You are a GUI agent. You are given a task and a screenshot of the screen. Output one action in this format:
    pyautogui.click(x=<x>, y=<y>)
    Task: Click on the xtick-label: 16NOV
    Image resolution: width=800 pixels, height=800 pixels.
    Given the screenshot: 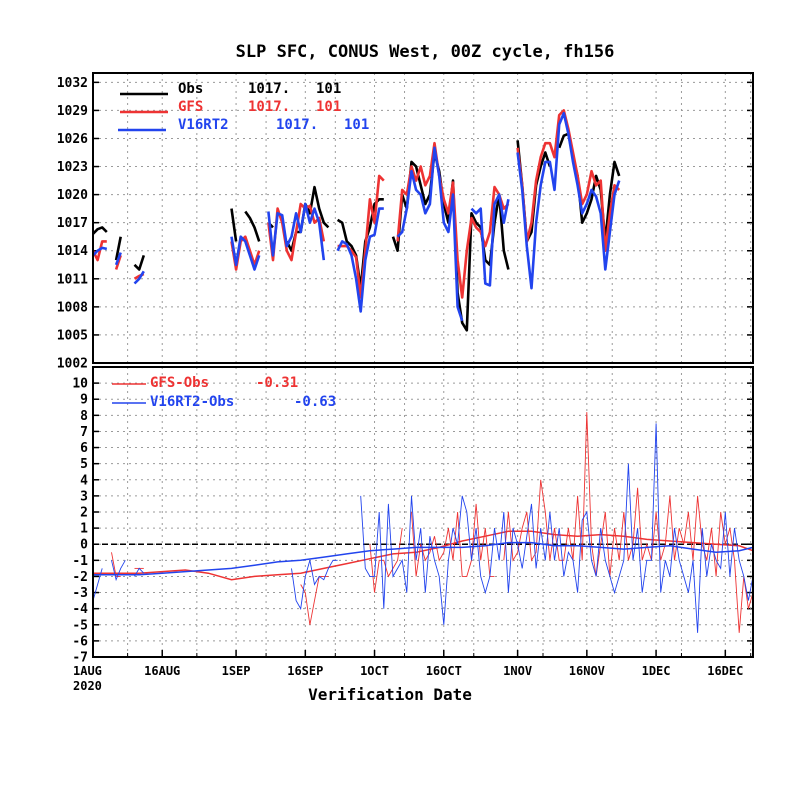 What is the action you would take?
    pyautogui.click(x=587, y=671)
    